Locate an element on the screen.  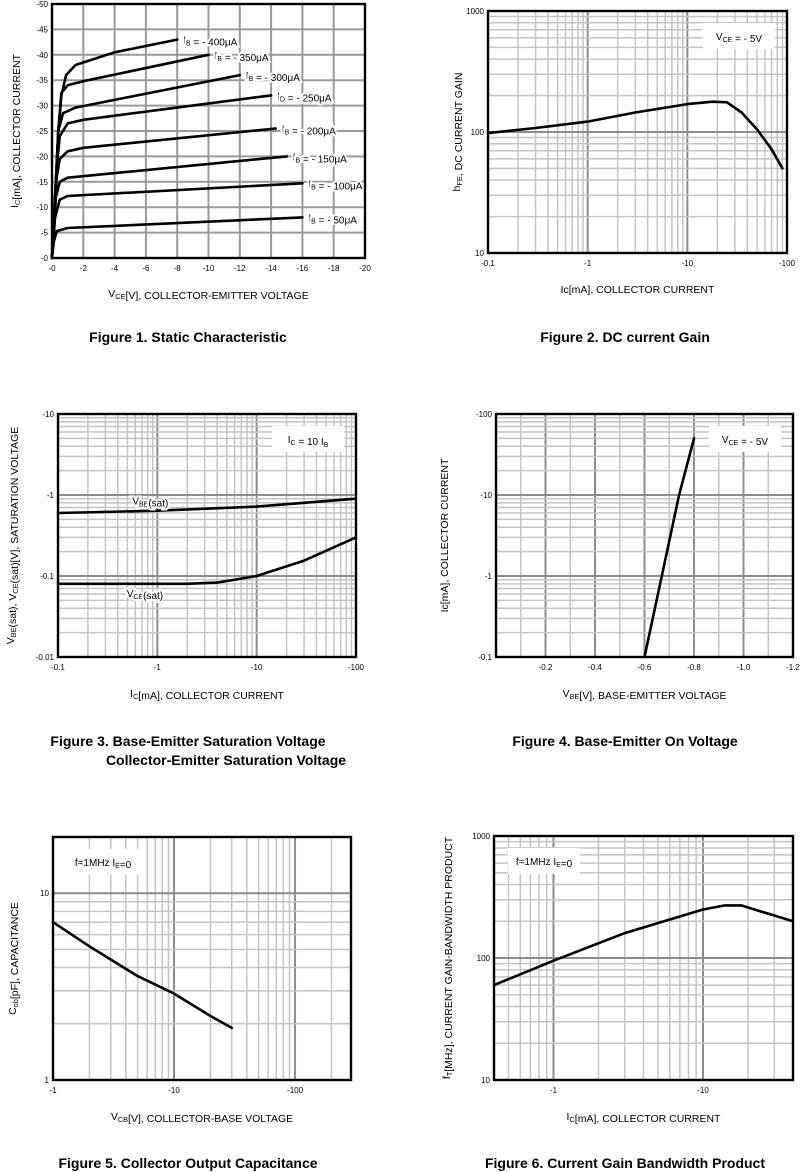
x-tick-label: -1.0 is located at coordinates (744, 667).